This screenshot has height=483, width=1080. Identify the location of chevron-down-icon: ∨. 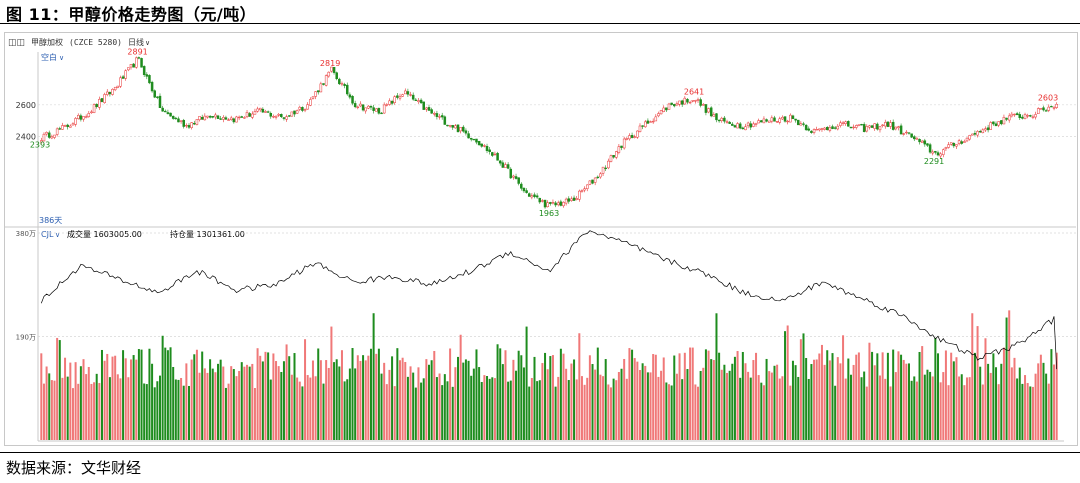
(148, 43).